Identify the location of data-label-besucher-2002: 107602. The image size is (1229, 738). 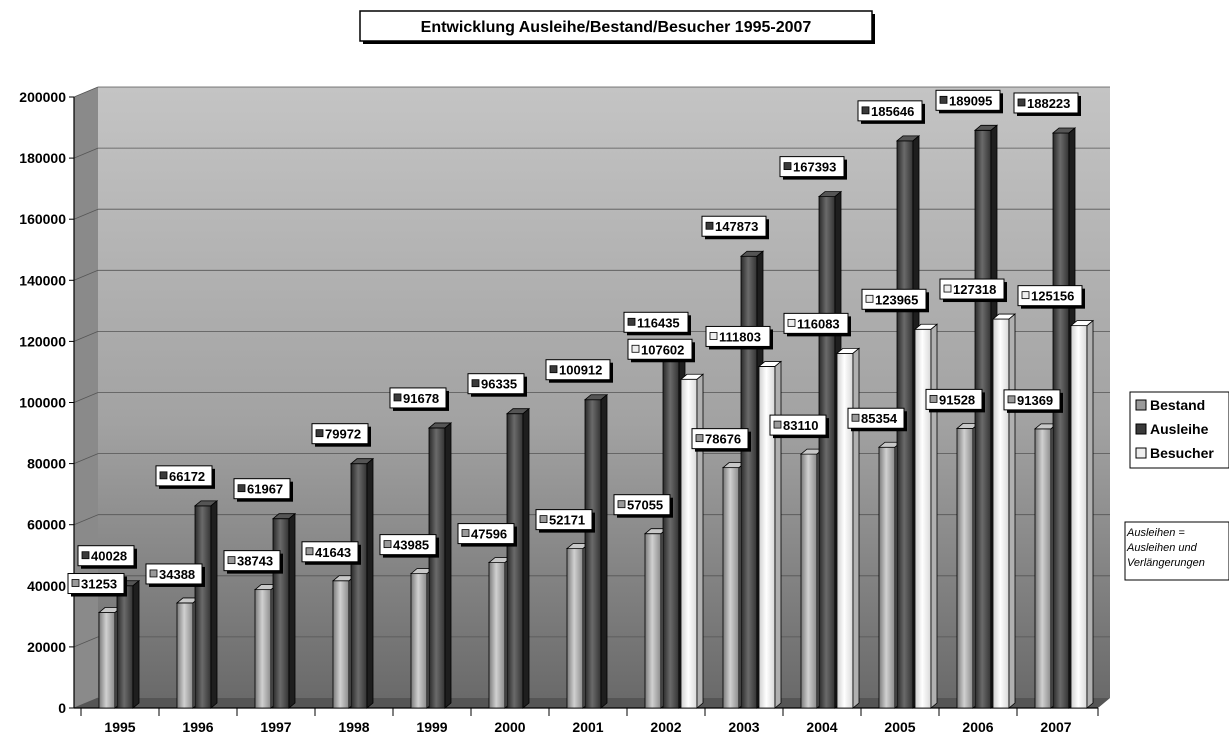
(661, 350).